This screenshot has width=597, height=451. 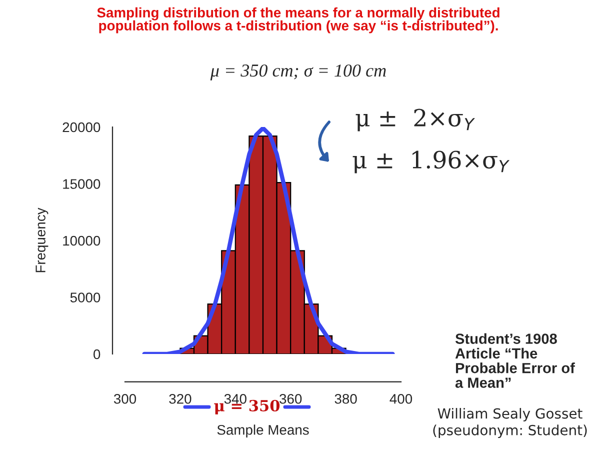 What do you see at coordinates (431, 162) in the screenshot?
I see `annotation: μ ± 1.96×σ$_{Y}$` at bounding box center [431, 162].